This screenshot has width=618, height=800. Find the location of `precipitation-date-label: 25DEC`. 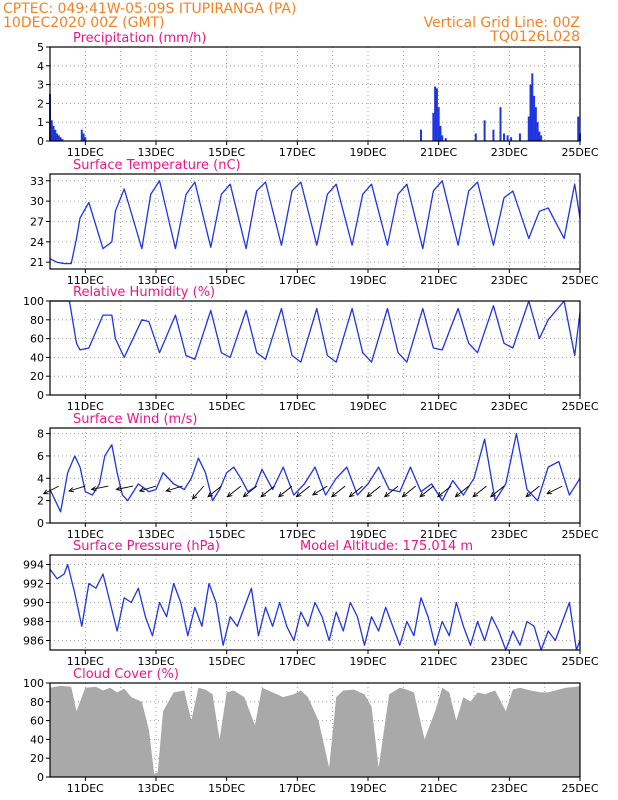

precipitation-date-label: 25DEC is located at coordinates (579, 152).